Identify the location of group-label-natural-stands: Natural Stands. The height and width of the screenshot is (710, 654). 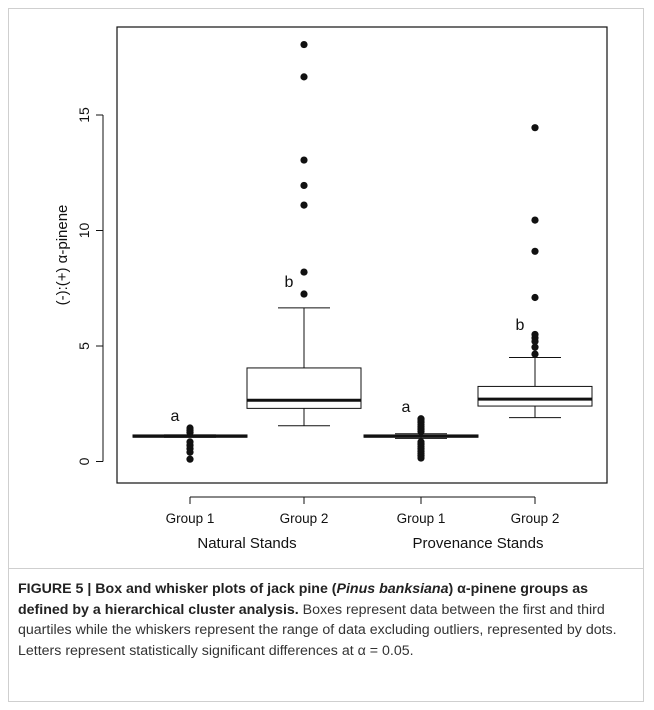
(246, 543).